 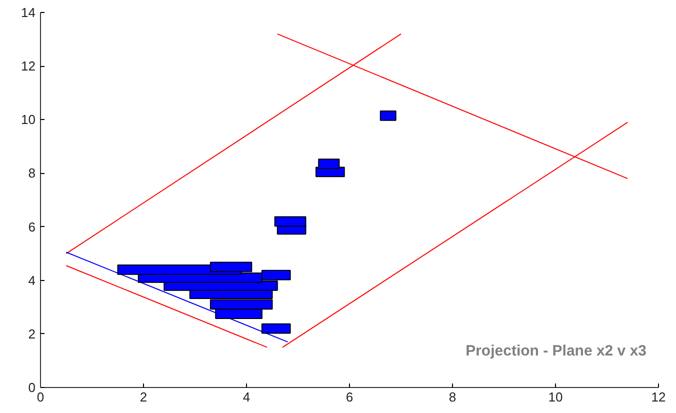 What do you see at coordinates (32, 280) in the screenshot?
I see `y-tick-label: 4` at bounding box center [32, 280].